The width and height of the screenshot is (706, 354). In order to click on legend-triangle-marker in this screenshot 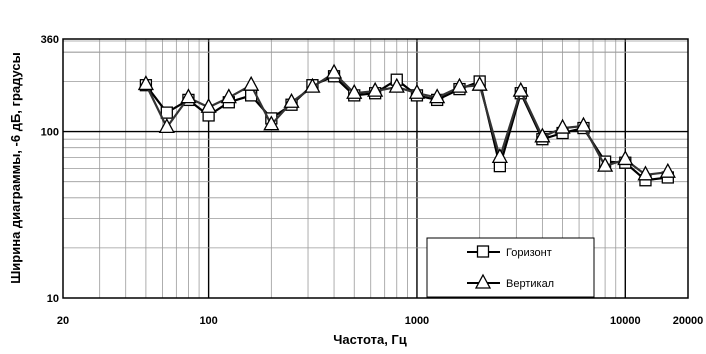, I will do `click(483, 281)`.